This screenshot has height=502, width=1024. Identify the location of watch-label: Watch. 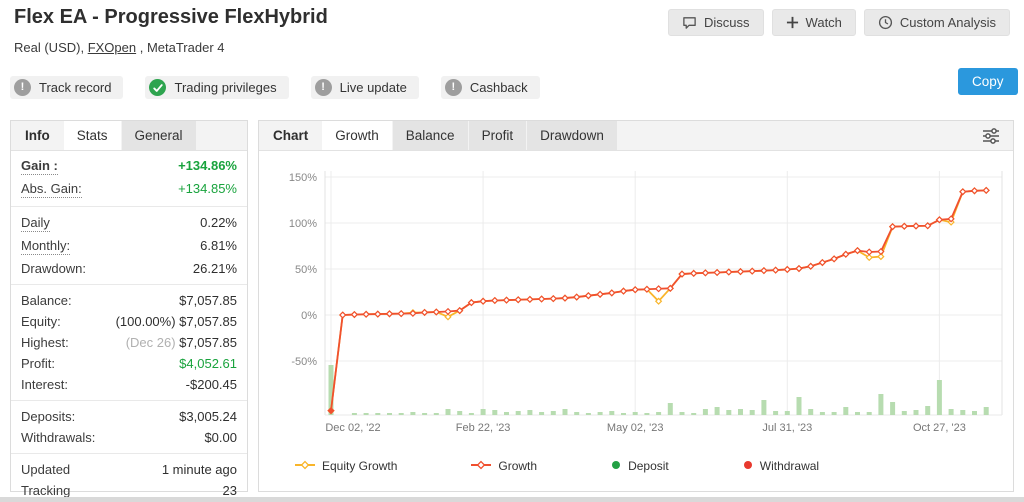
(823, 22).